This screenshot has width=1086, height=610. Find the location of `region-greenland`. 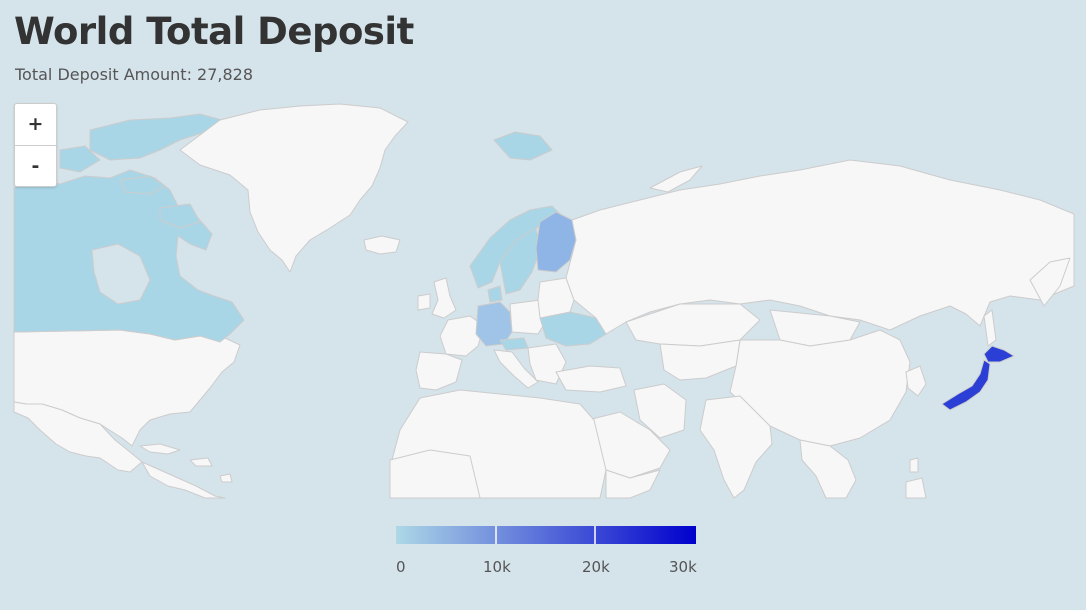

region-greenland is located at coordinates (294, 188).